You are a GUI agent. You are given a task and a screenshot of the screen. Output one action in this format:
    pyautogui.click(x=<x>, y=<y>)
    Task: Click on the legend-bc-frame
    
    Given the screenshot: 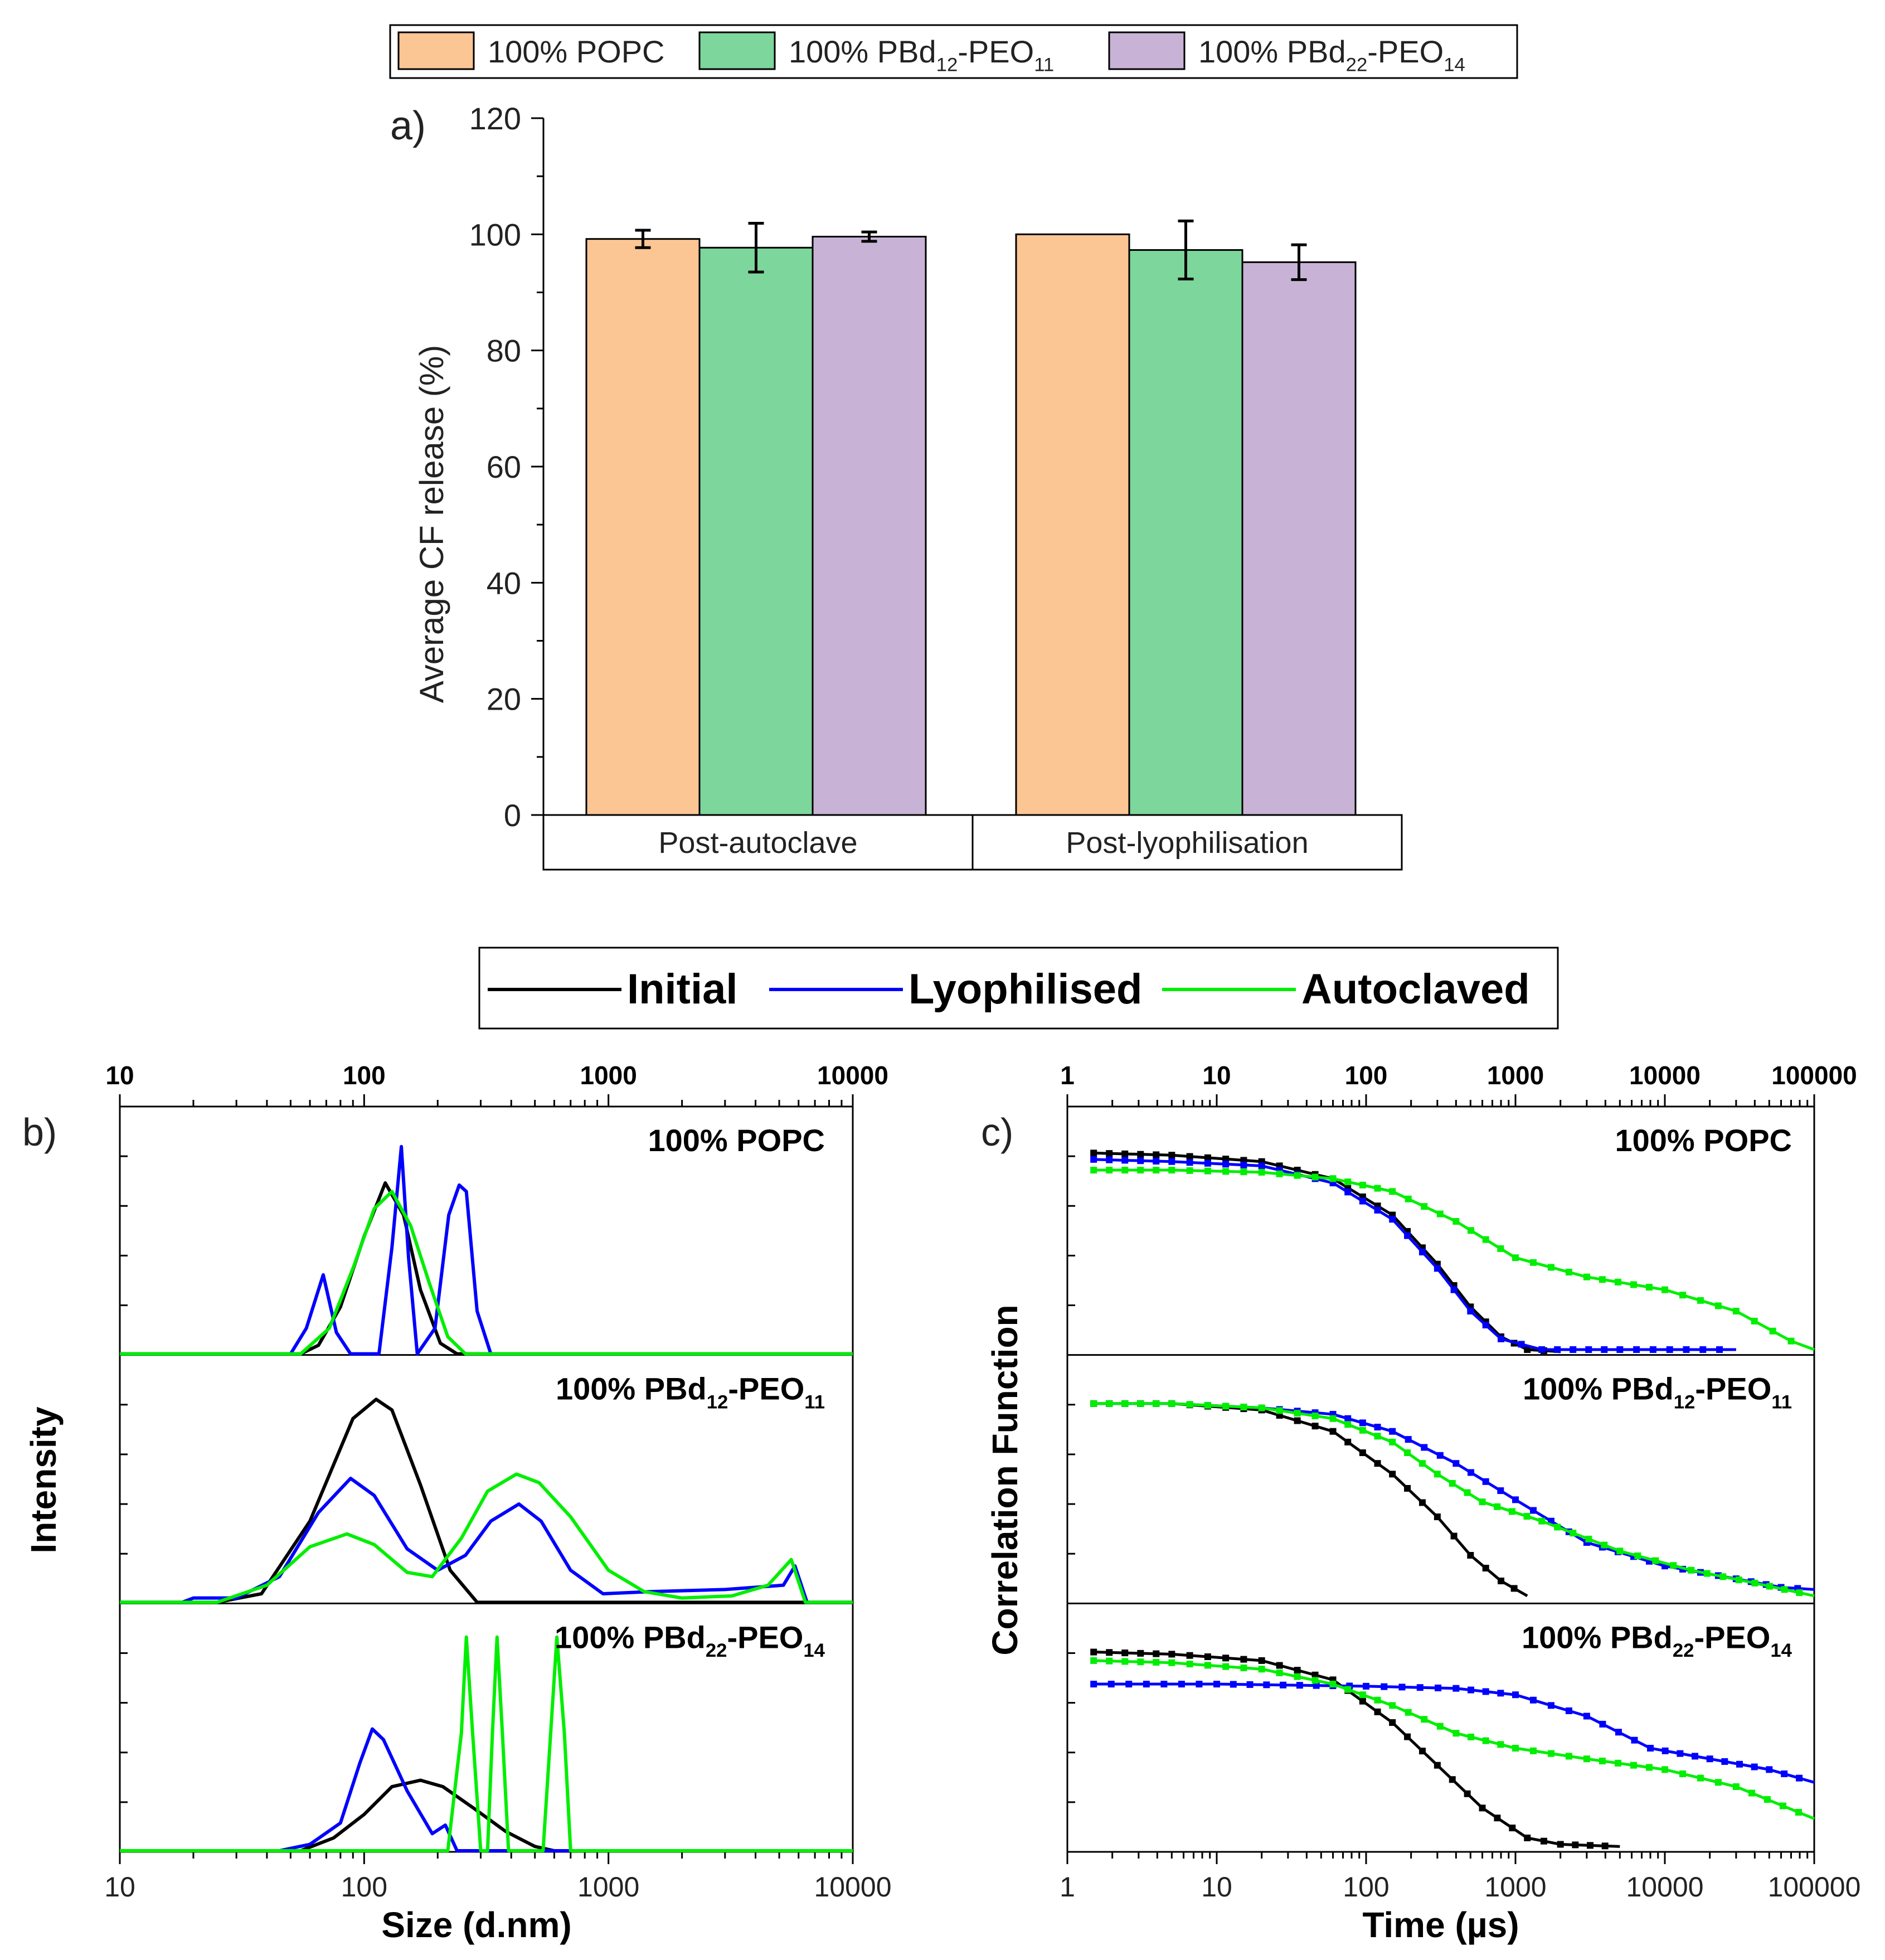 What is the action you would take?
    pyautogui.click(x=1019, y=988)
    